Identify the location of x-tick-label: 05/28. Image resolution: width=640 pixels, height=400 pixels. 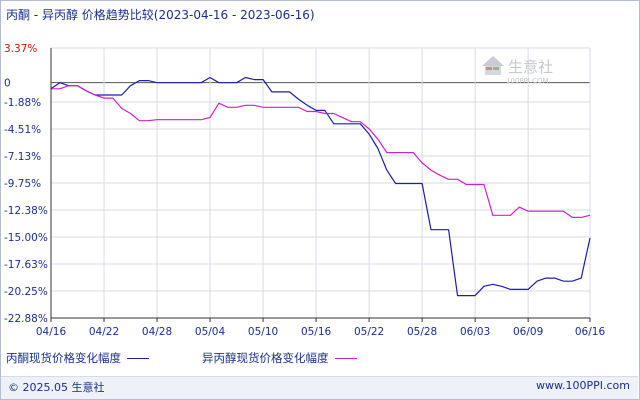
(422, 332).